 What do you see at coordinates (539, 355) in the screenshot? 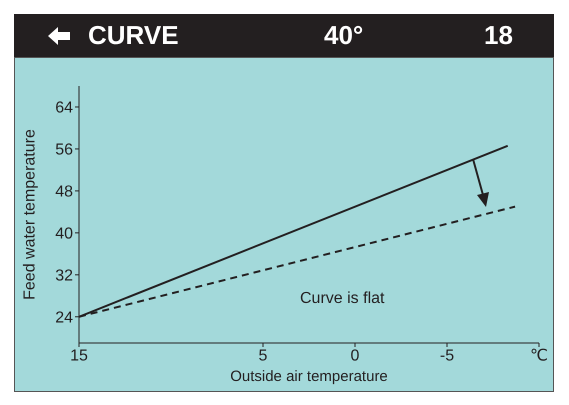
I see `x-tick-label: ℃` at bounding box center [539, 355].